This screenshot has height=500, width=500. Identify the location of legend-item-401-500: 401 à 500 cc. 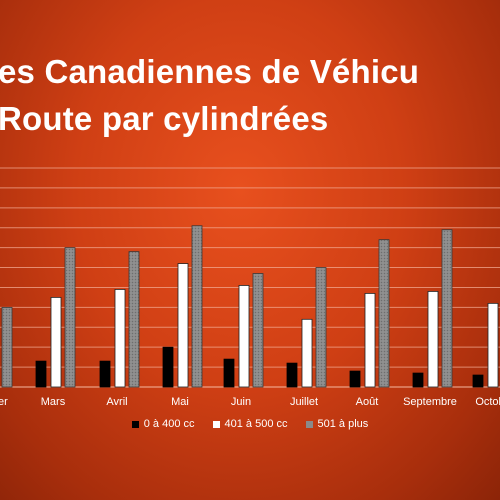
(250, 424).